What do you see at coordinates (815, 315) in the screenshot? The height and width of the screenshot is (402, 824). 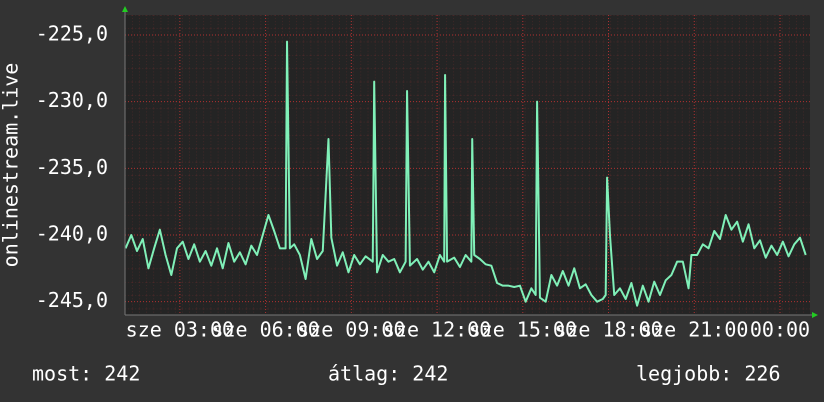 I see `x-arrow` at bounding box center [815, 315].